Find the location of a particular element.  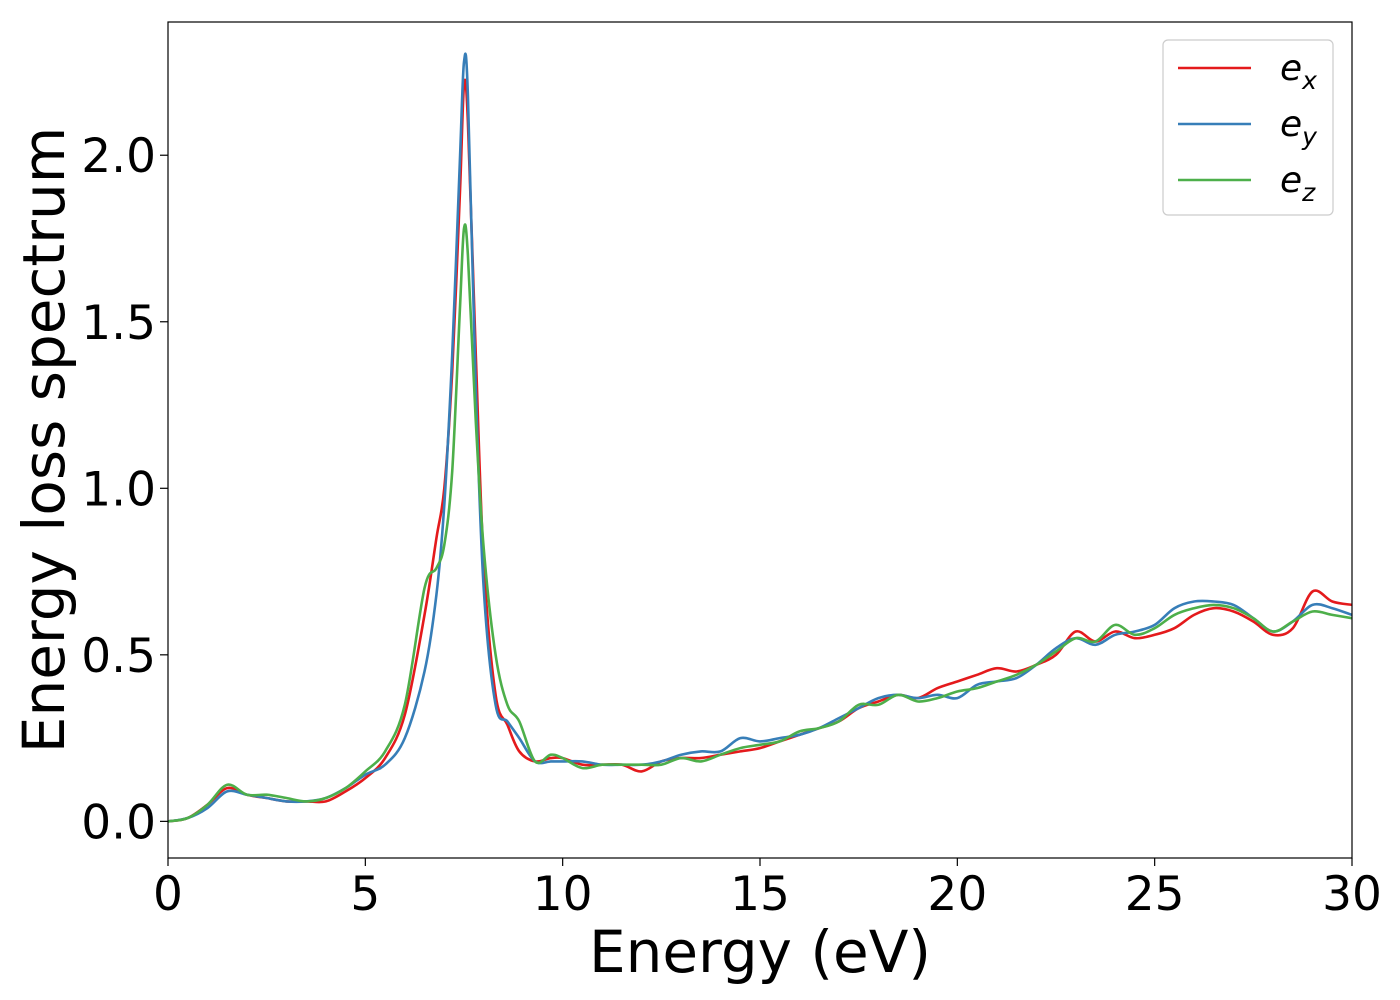

y-axis: 0.0 0.5 1.0 1.5 2.0 is located at coordinates (124, 489).